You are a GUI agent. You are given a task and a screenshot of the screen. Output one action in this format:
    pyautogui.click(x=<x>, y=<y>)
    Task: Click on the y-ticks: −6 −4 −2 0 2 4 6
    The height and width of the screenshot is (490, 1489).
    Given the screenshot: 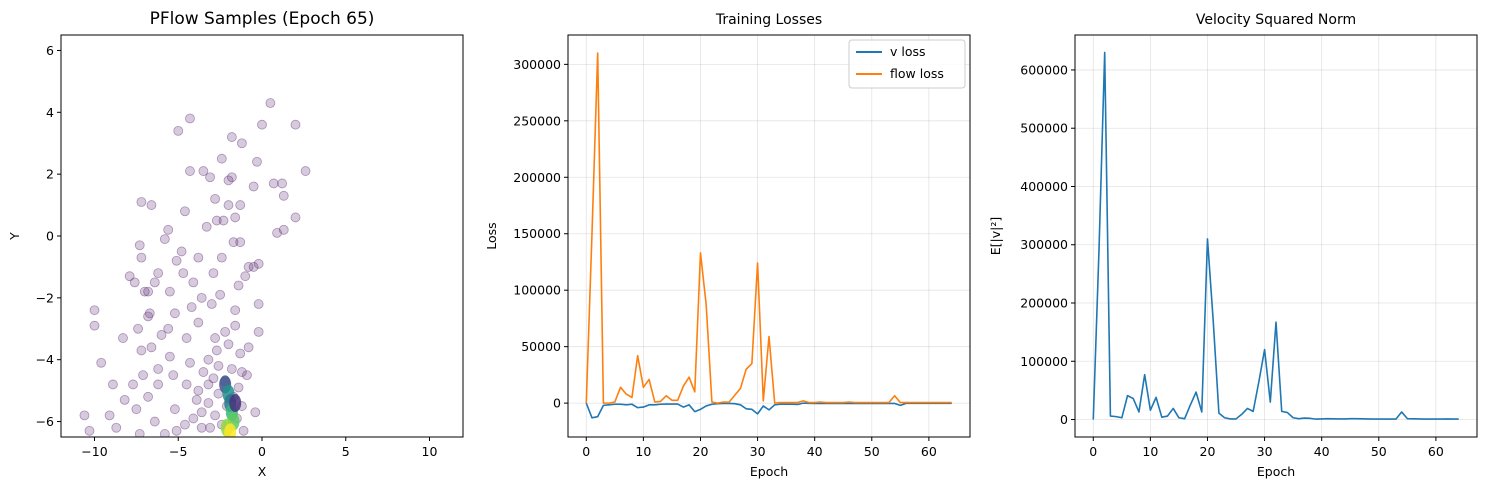 What is the action you would take?
    pyautogui.click(x=48, y=236)
    